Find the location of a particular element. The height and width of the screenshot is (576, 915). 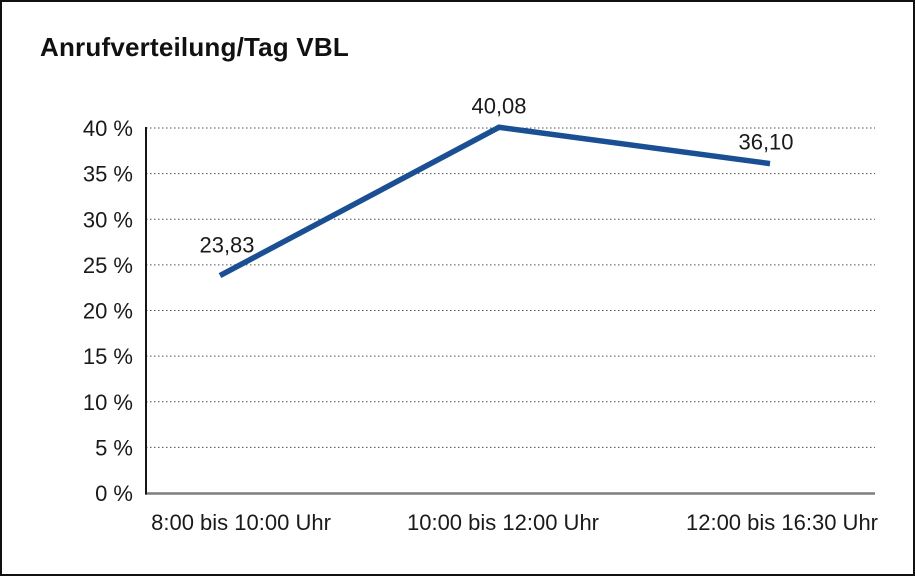

y-axis-tick-label: 35 % is located at coordinates (108, 174).